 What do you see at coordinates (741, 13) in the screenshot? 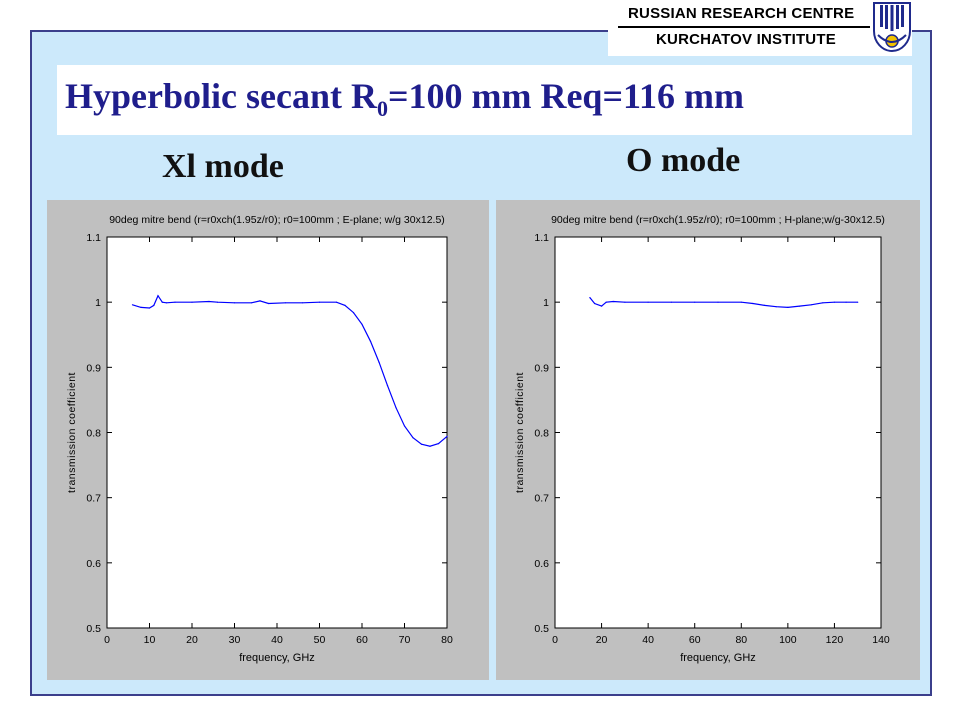
I see `institution-name-line1: RUSSIAN RESEARCH CENTRE` at bounding box center [741, 13].